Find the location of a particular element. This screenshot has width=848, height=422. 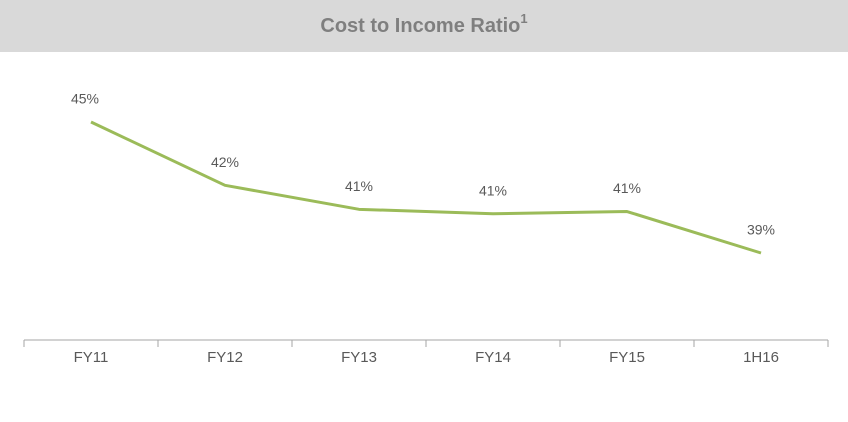

chart-title: Cost to Income Ratio1 is located at coordinates (423, 24).